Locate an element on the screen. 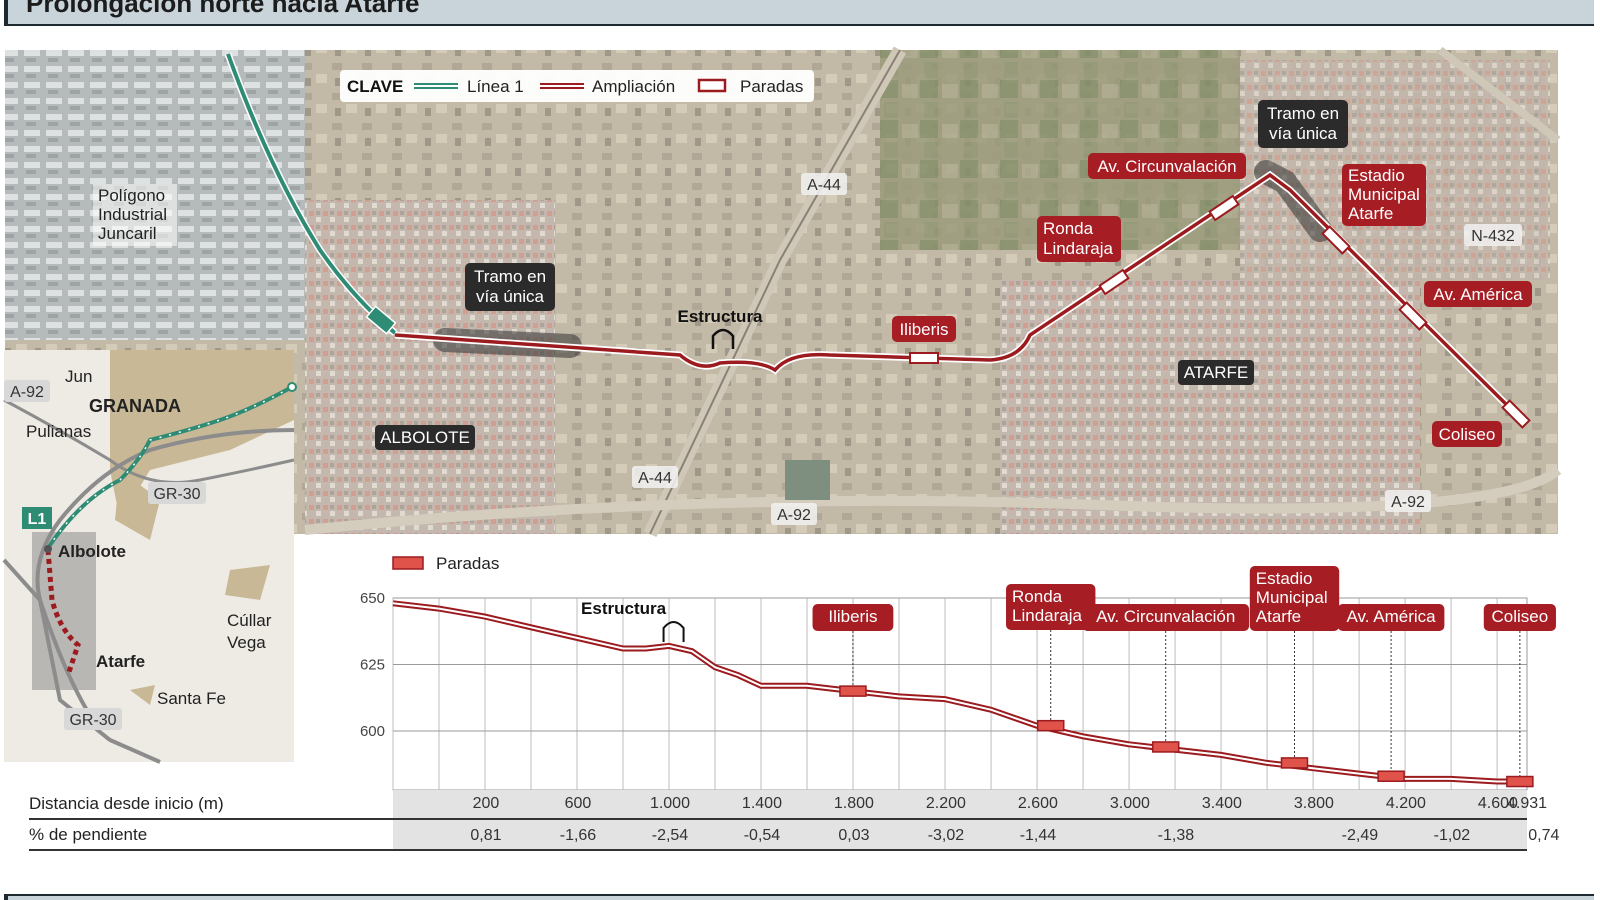 The image size is (1600, 900). y-tick-label: 650 is located at coordinates (372, 598).